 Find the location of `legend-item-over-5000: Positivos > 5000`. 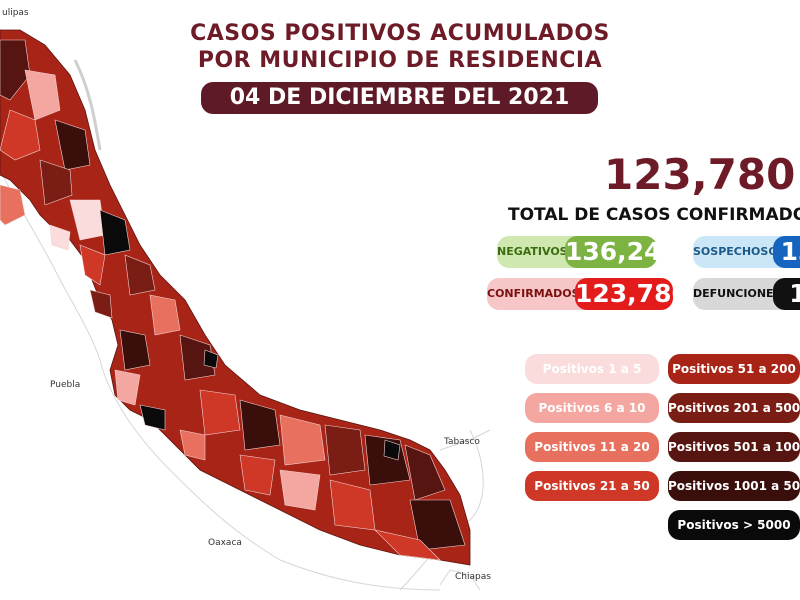

legend-item-over-5000: Positivos > 5000 is located at coordinates (734, 525).